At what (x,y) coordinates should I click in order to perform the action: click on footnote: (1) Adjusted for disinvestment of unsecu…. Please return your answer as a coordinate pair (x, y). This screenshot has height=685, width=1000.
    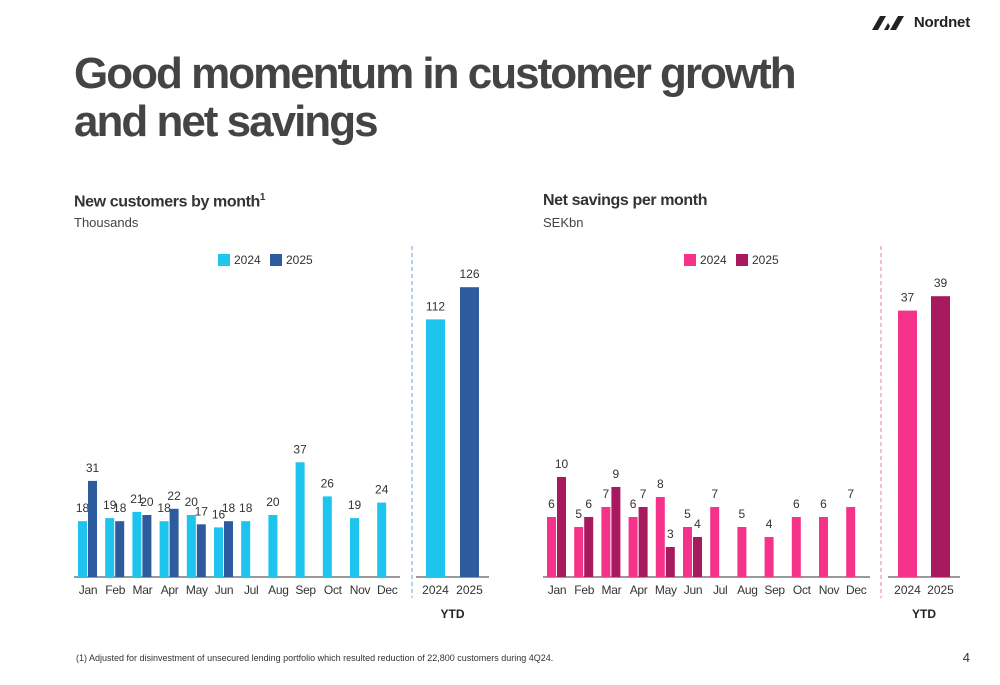
    Looking at the image, I should click on (315, 658).